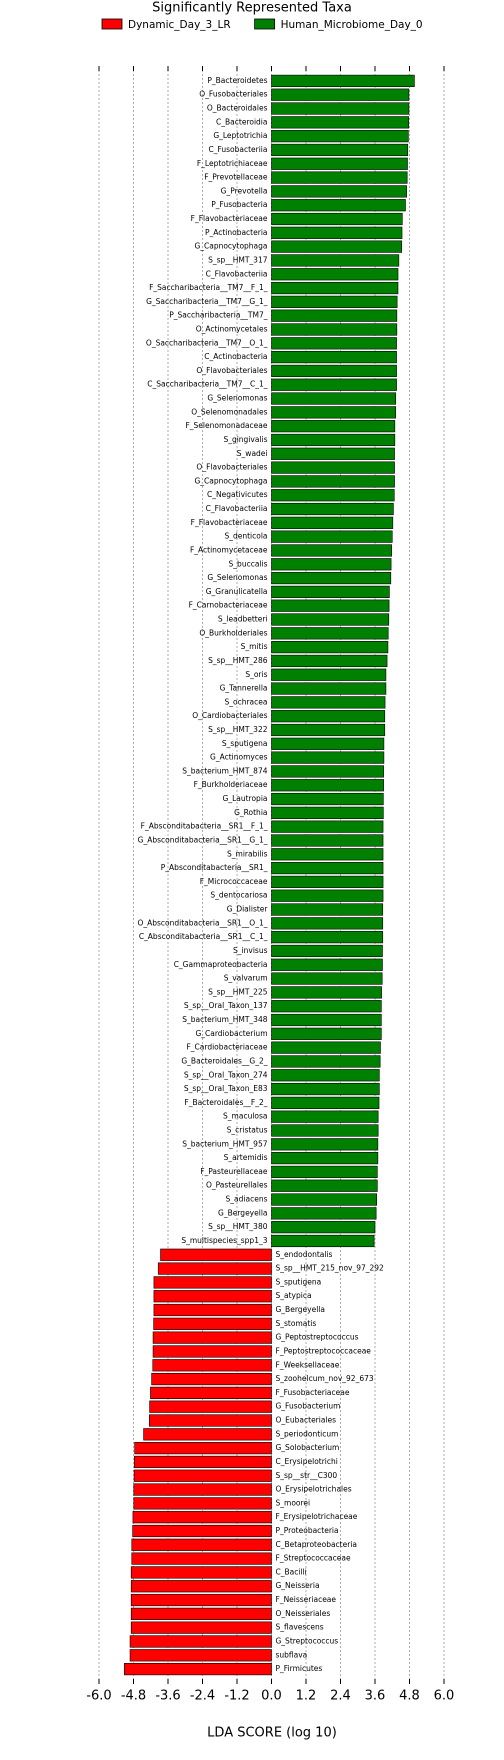 This screenshot has width=504, height=1760. Describe the element at coordinates (233, 94) in the screenshot. I see `category-label: O_Fusobacteriales` at that location.